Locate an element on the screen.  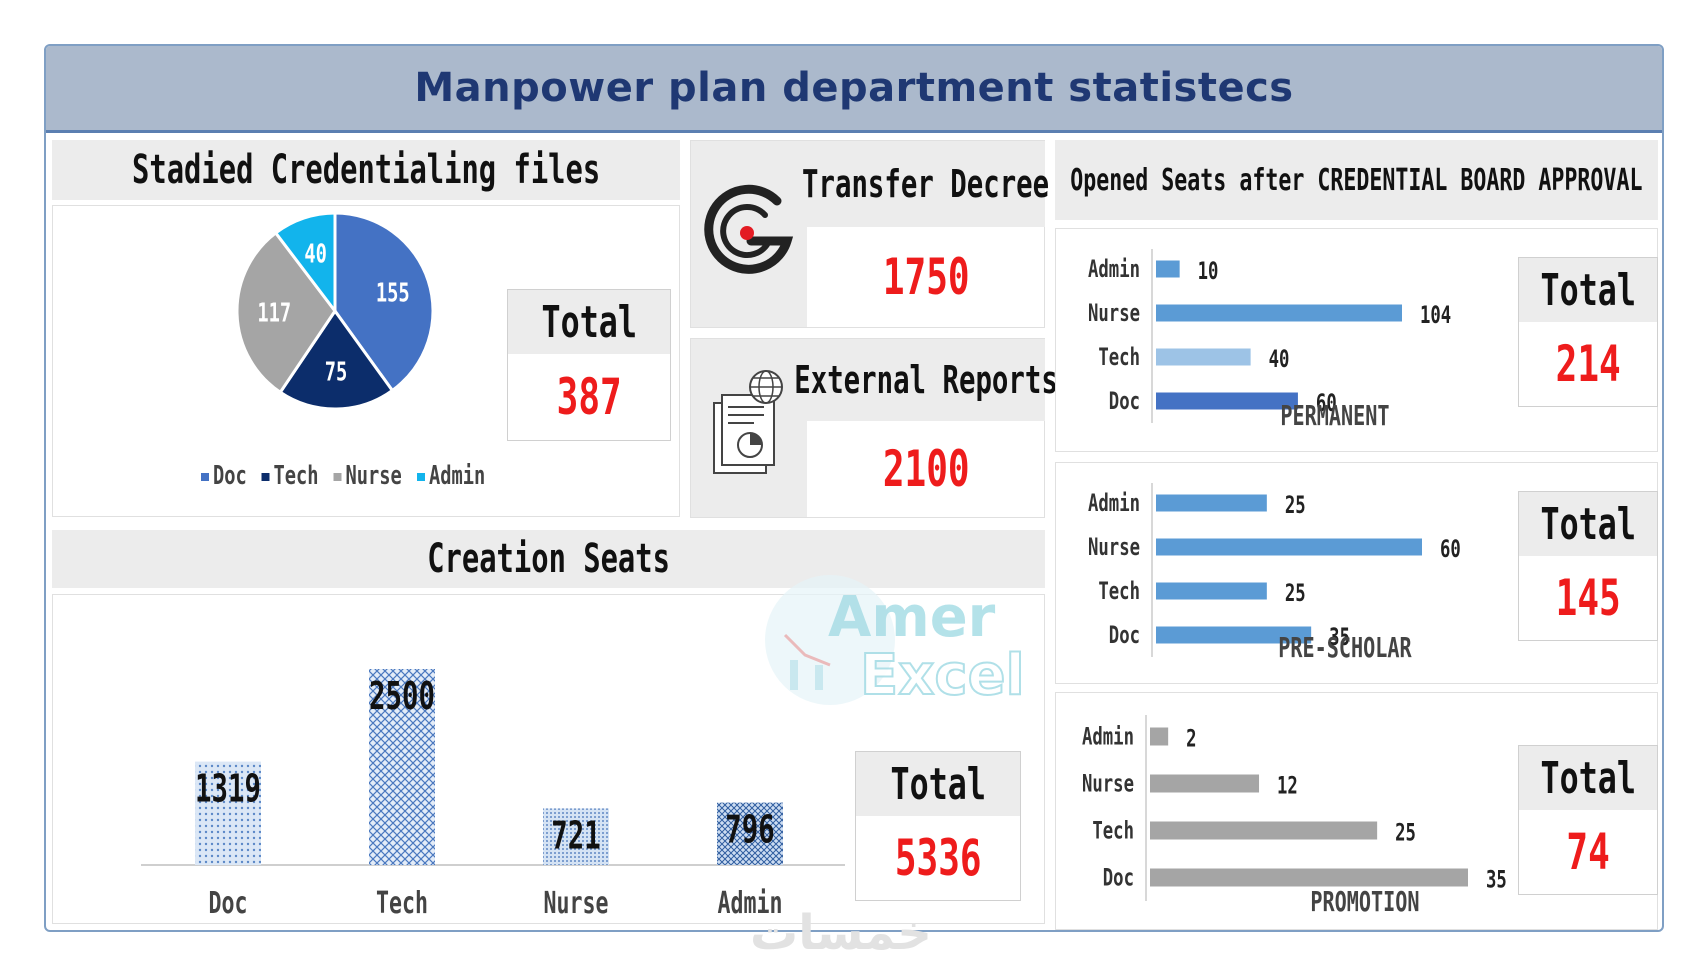
creation-bar-chart: 1319 Doc 2500 Tech 721 Nurse 796 Admin is located at coordinates (493, 795).